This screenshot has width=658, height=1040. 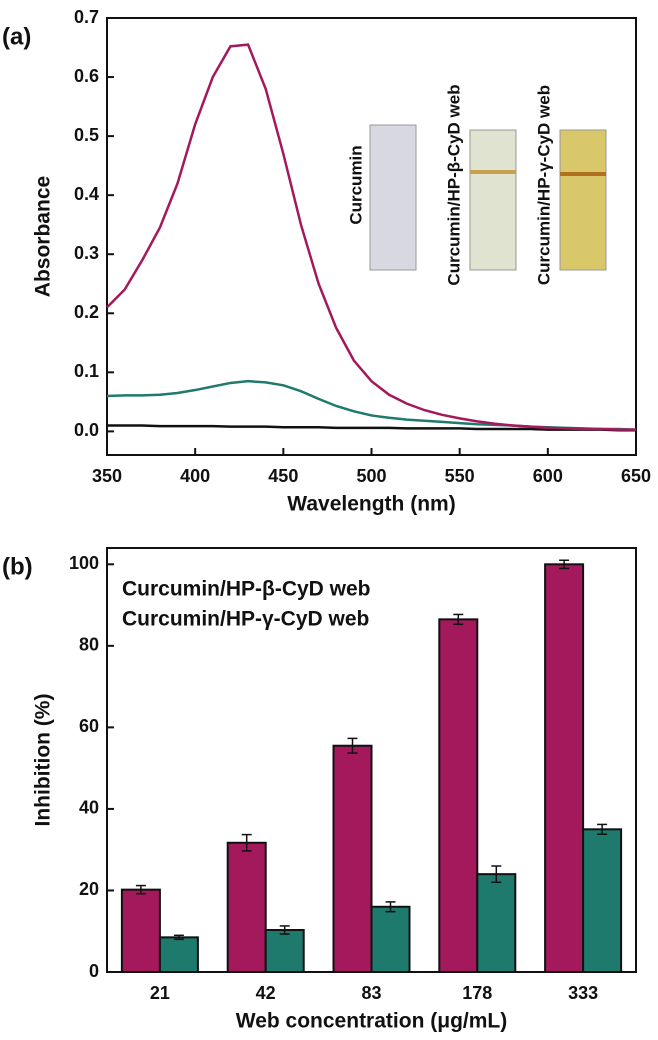 I want to click on y-tick-label: 0.1, so click(x=86, y=371).